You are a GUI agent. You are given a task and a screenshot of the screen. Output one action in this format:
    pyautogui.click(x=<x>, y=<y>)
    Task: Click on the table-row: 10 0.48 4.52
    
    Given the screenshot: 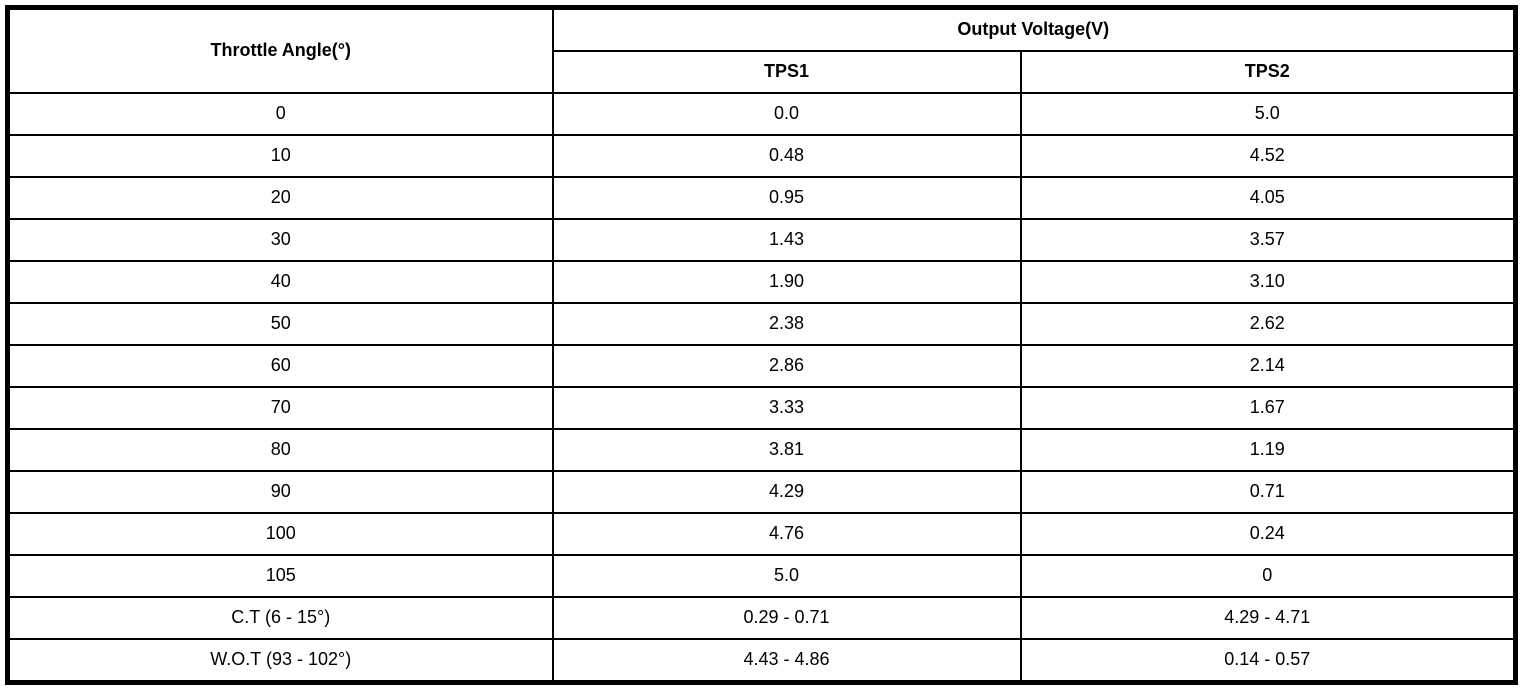 What is the action you would take?
    pyautogui.click(x=761, y=156)
    